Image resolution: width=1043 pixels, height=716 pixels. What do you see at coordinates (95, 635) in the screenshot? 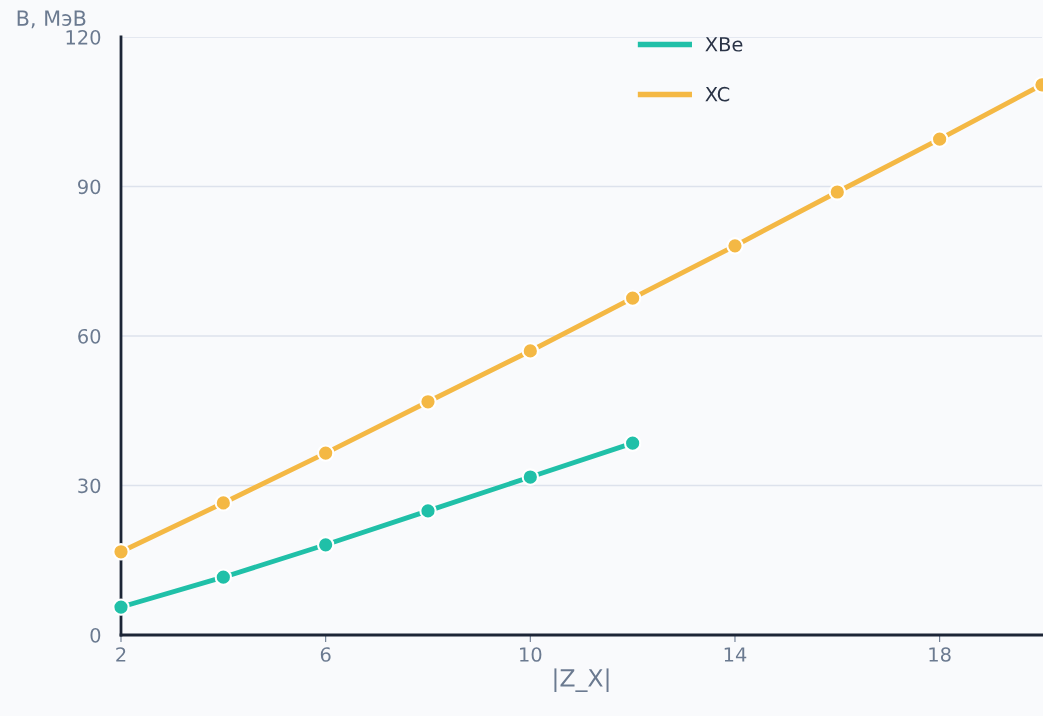
I see `y-tick-label: 0` at bounding box center [95, 635].